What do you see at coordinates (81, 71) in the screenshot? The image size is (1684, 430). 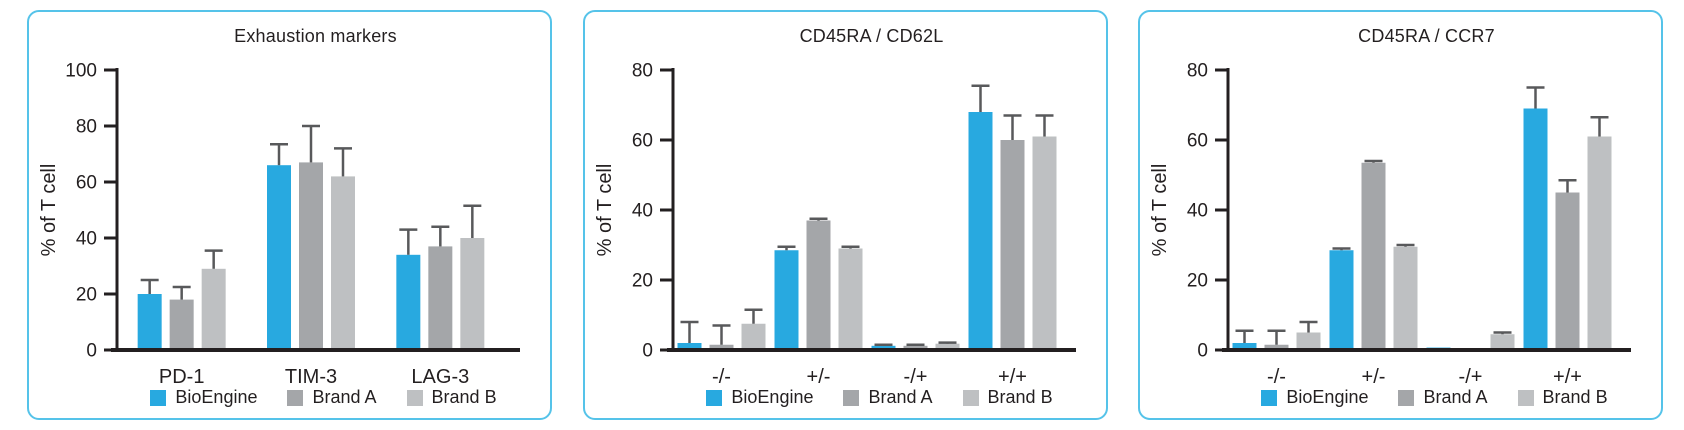 I see `y-tick-label: 100` at bounding box center [81, 71].